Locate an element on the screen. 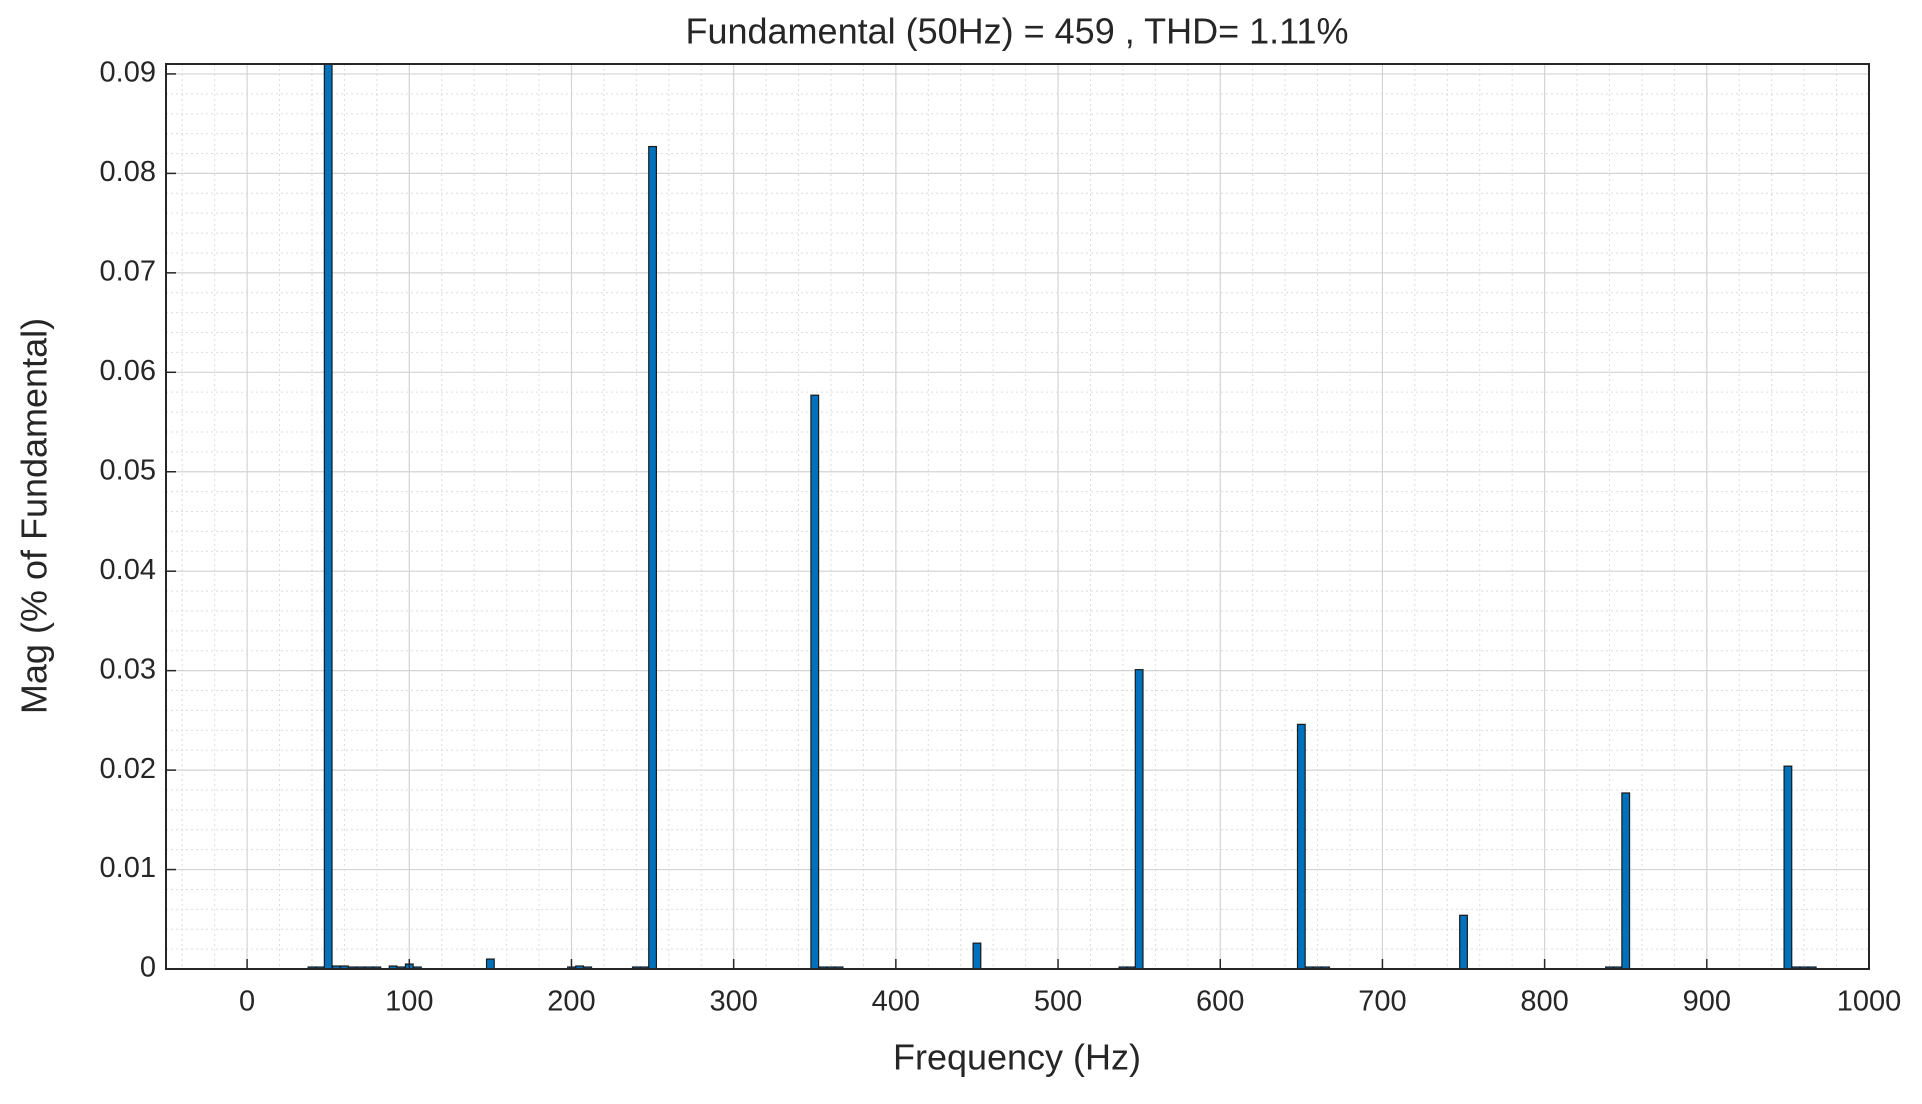 This screenshot has width=1922, height=1104. x-tick-label: 200 is located at coordinates (571, 1002).